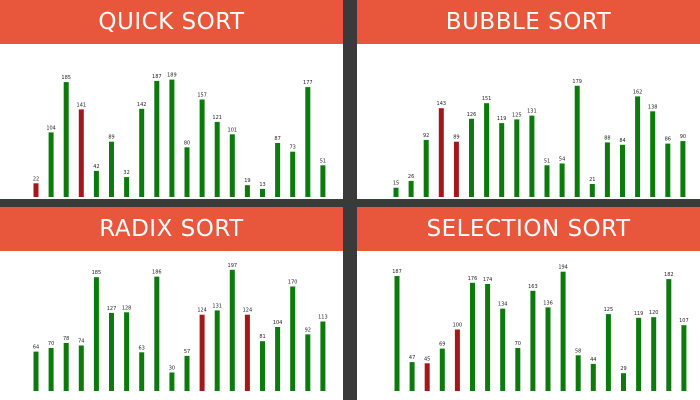 This screenshot has width=700, height=400. I want to click on selection-sort-bar-label-4: 69, so click(442, 345).